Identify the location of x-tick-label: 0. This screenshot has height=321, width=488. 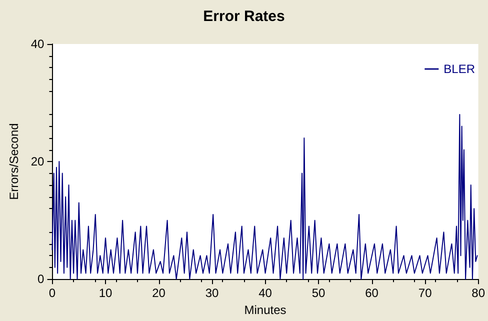
(52, 293).